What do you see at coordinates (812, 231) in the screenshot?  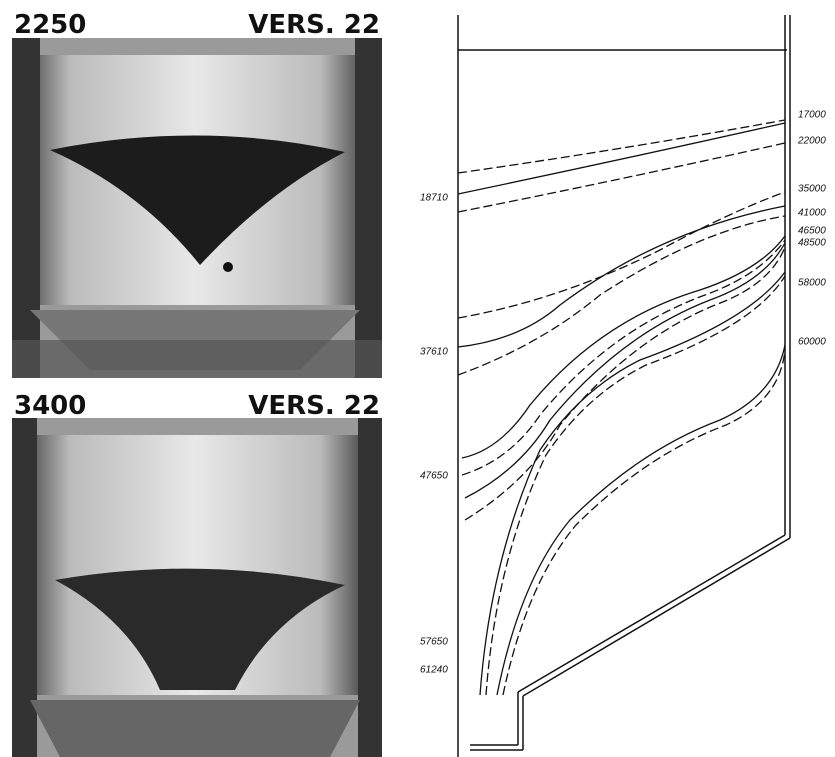 I see `level-label: 46500` at bounding box center [812, 231].